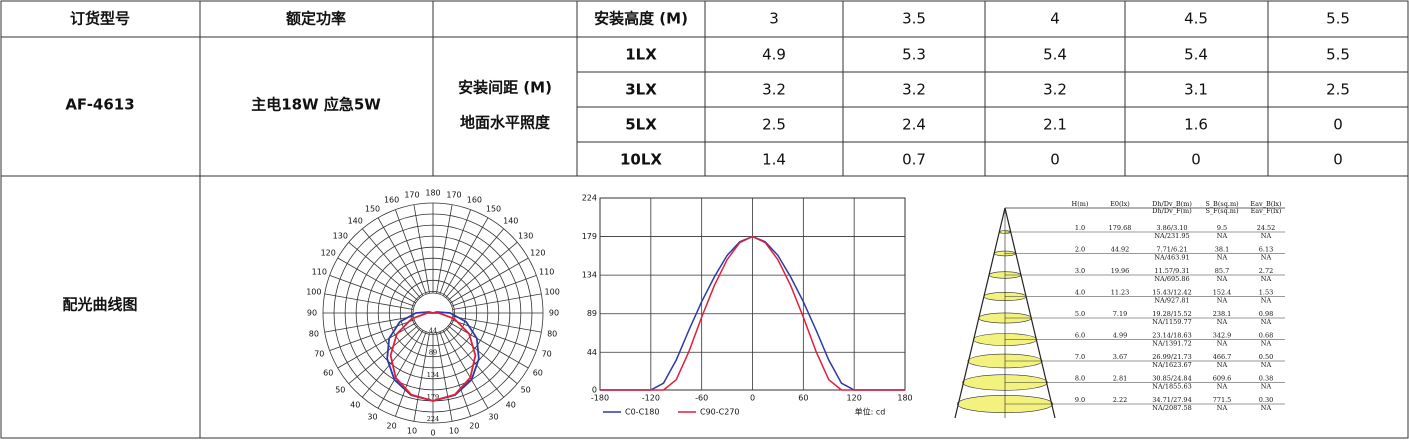 This screenshot has height=441, width=1409. I want to click on cone-value: 2.0, so click(1080, 250).